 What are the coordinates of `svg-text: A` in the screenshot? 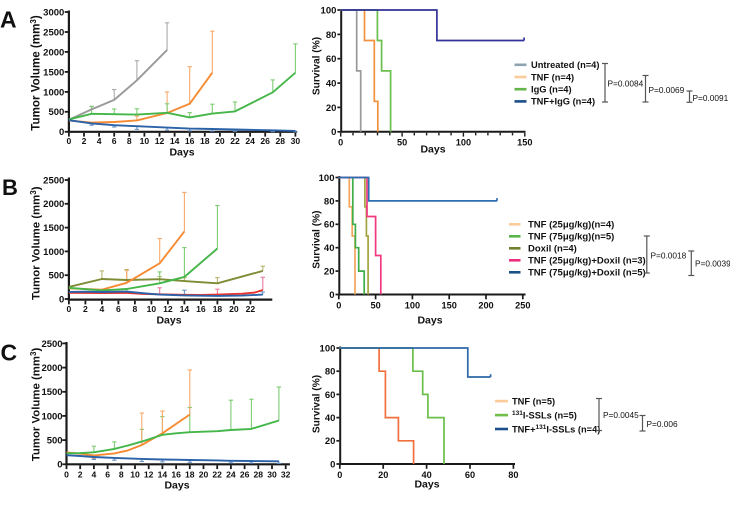 It's located at (8, 20).